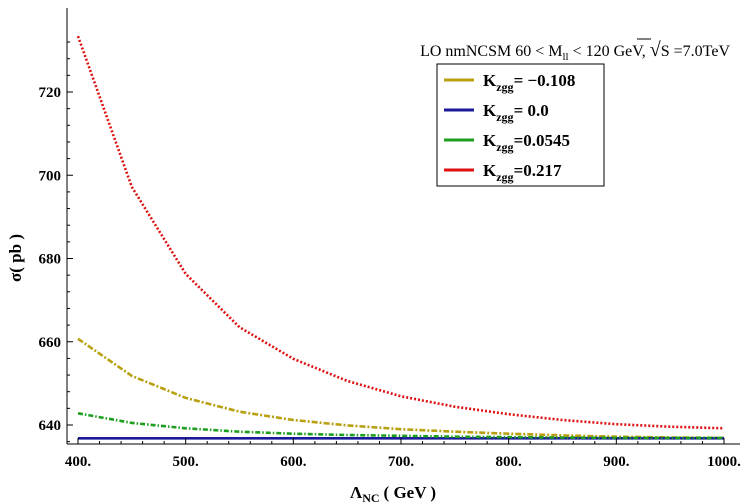  What do you see at coordinates (370, 497) in the screenshot?
I see `x-axis-title-sub: NC` at bounding box center [370, 497].